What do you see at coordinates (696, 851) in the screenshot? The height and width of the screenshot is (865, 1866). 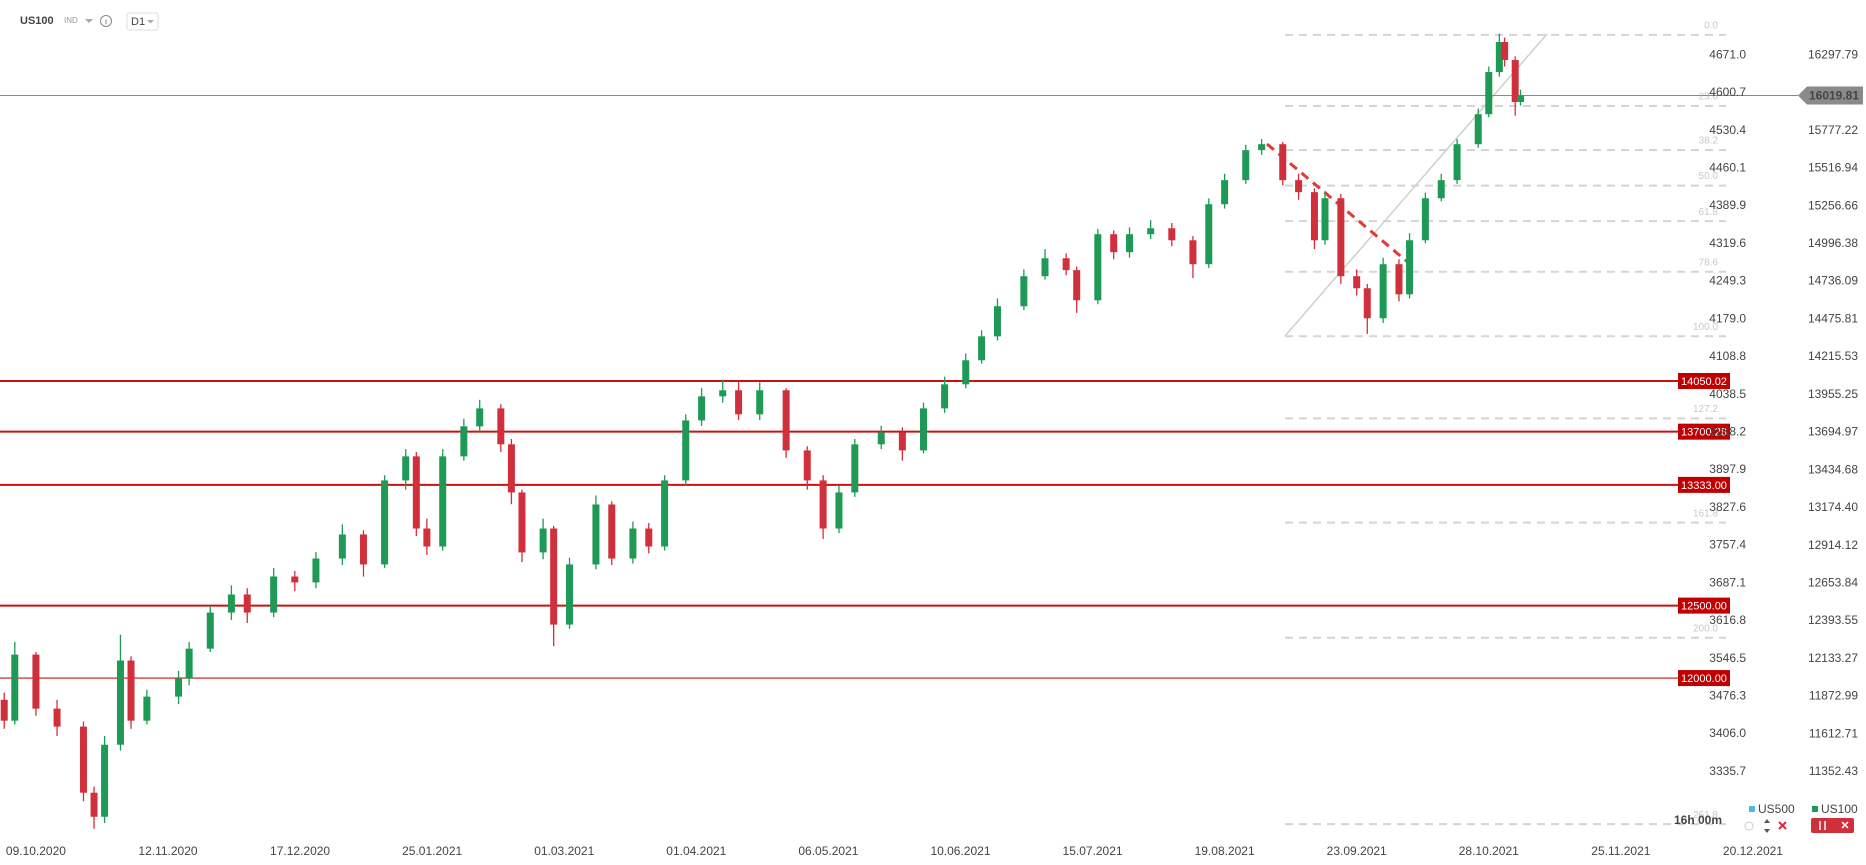 I see `x-tick-label: 01.04.2021` at bounding box center [696, 851].